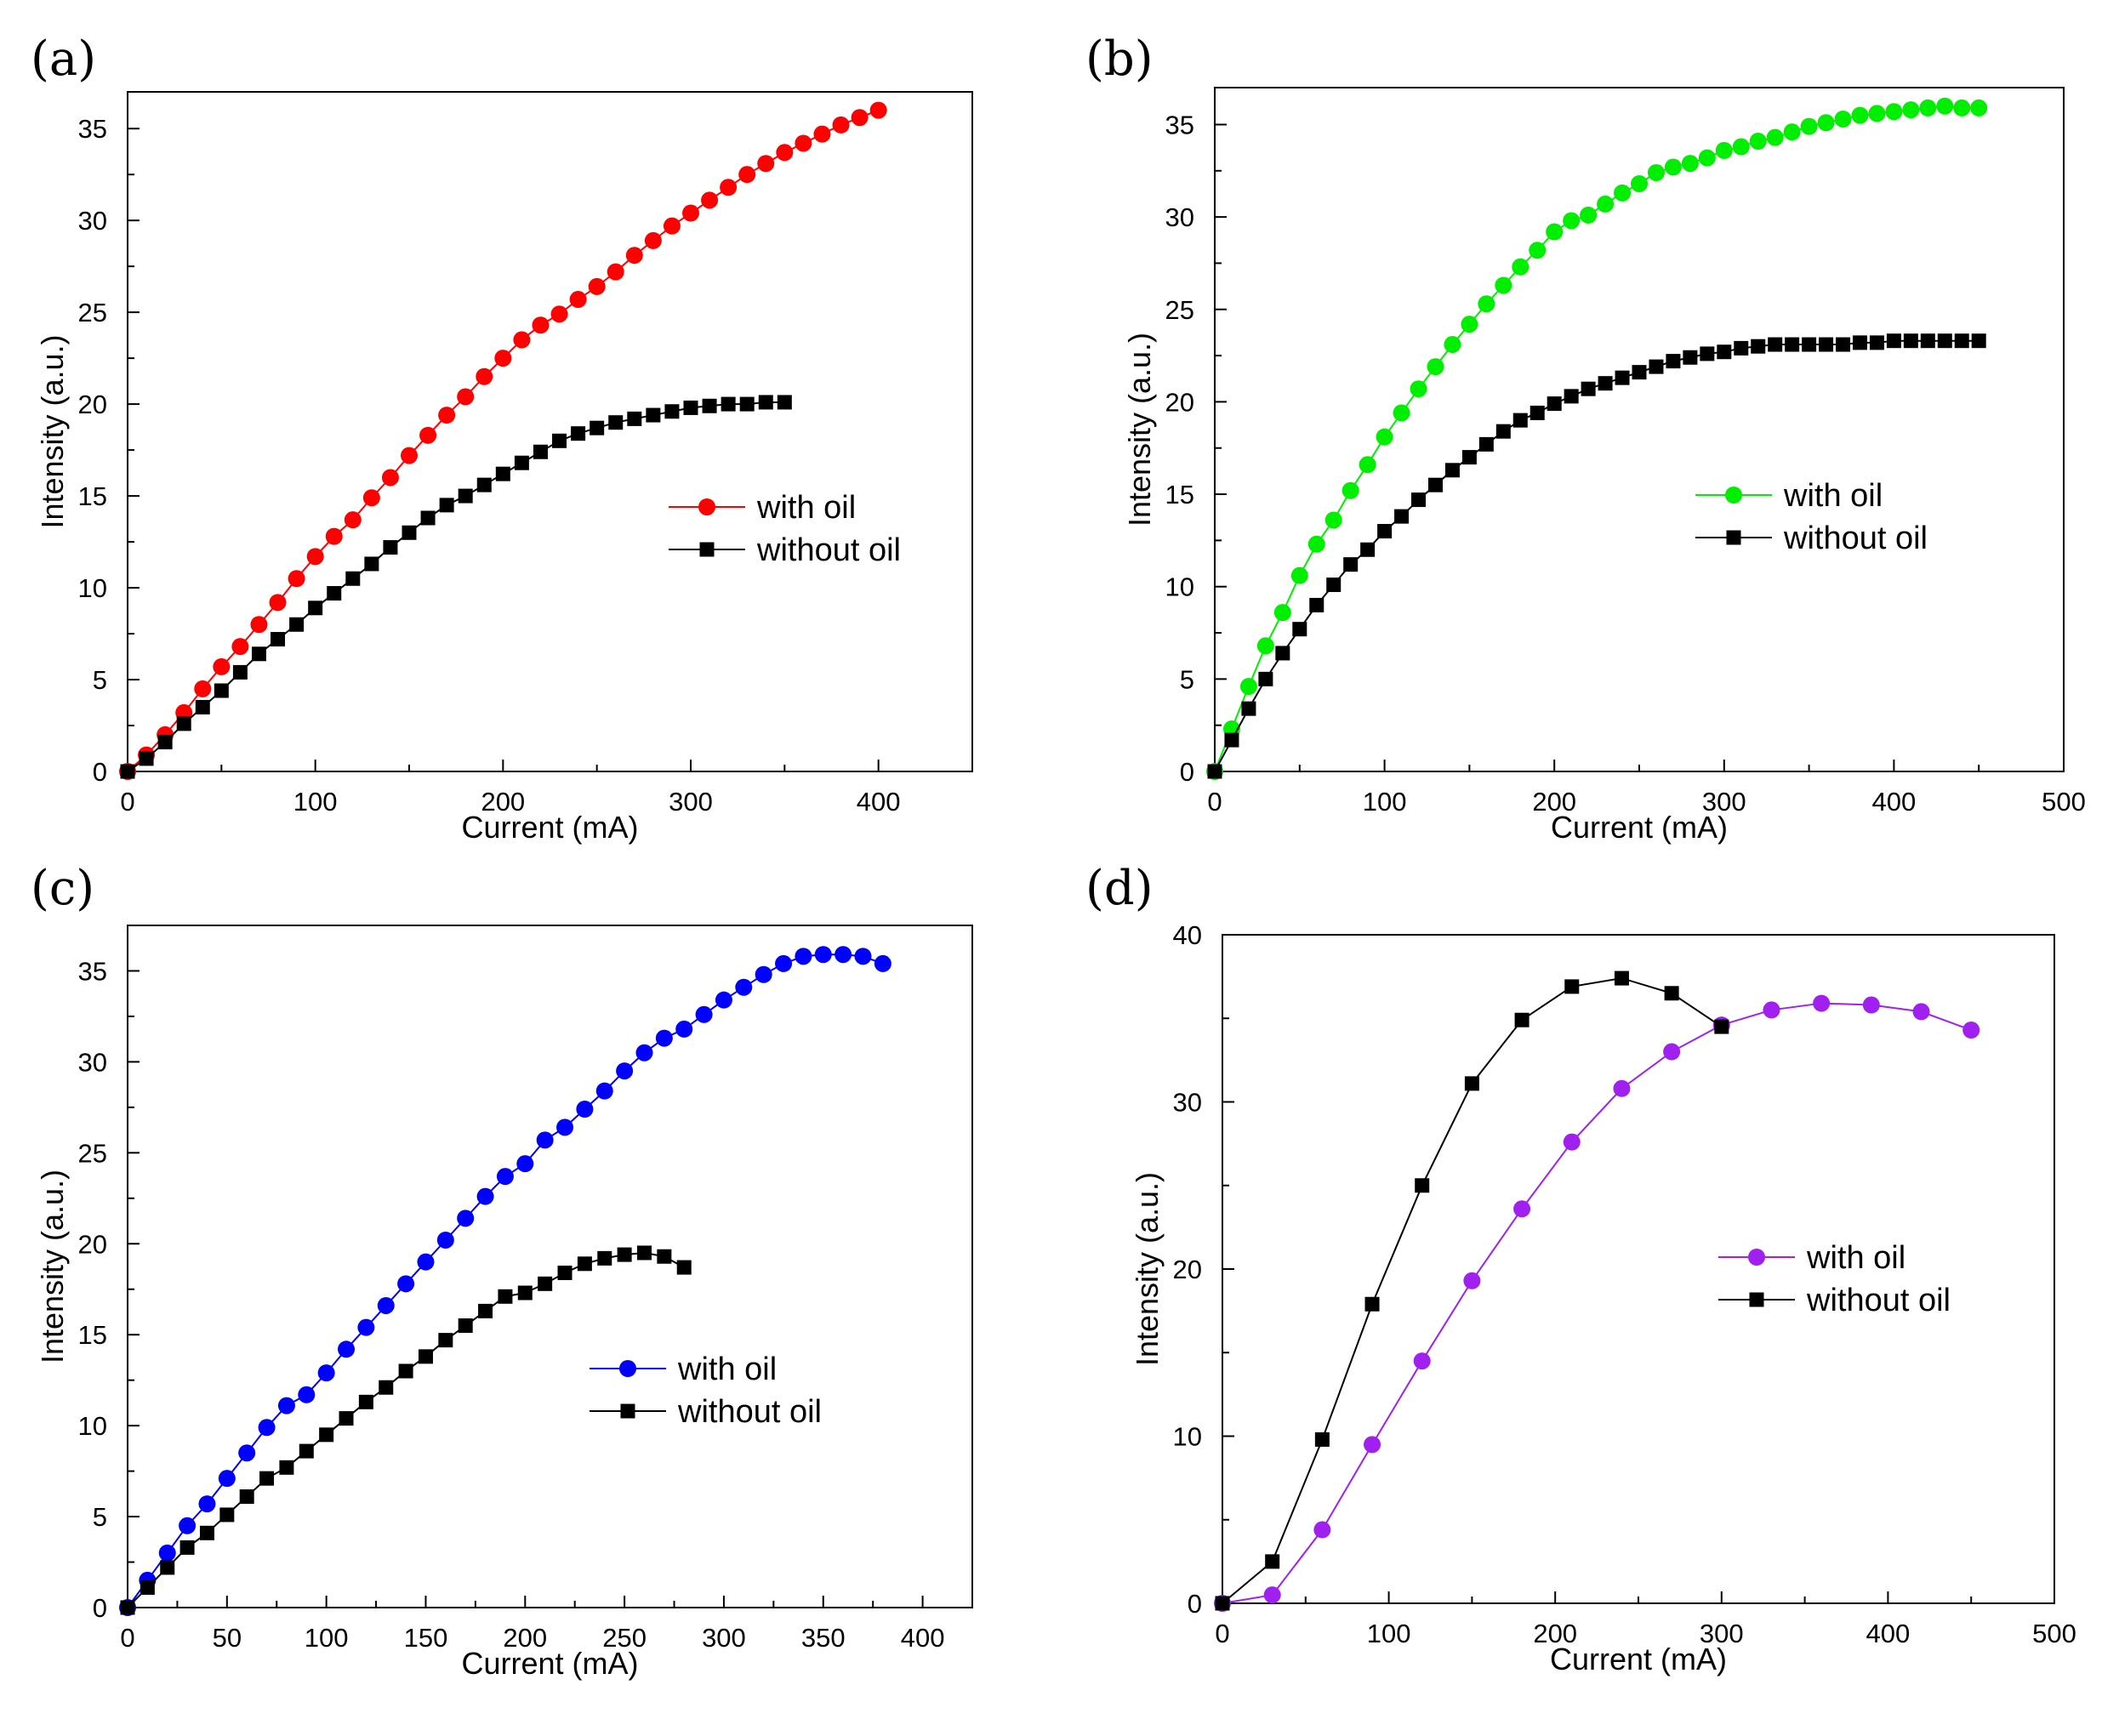  Describe the element at coordinates (1119, 59) in the screenshot. I see `panel-label: (b)` at that location.